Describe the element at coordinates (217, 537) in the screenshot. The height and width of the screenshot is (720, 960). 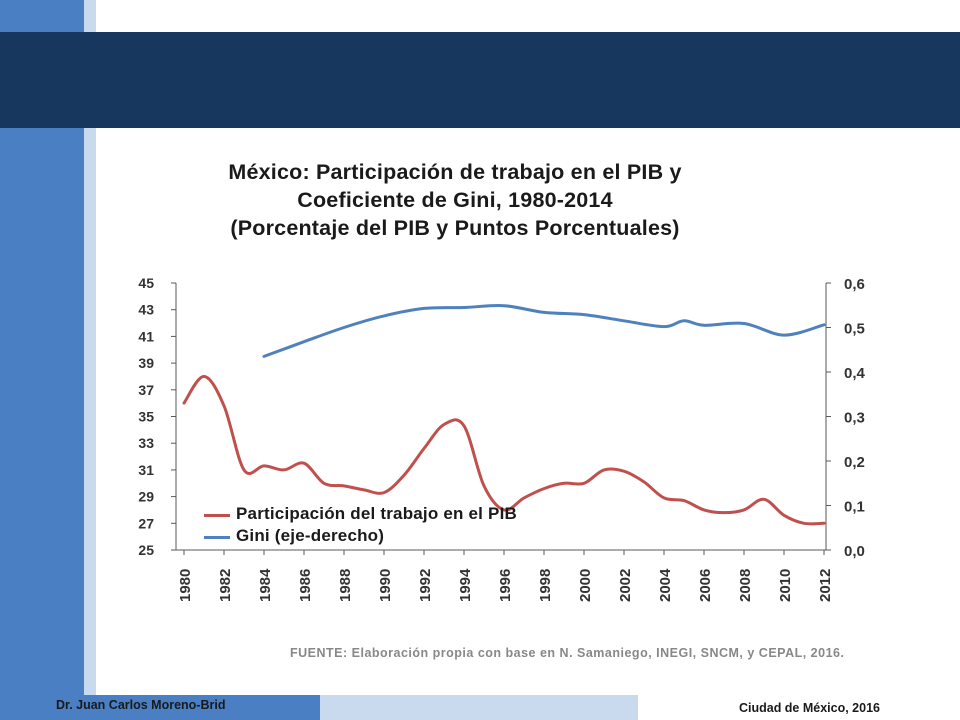
I see `legend-swatch-gini` at that location.